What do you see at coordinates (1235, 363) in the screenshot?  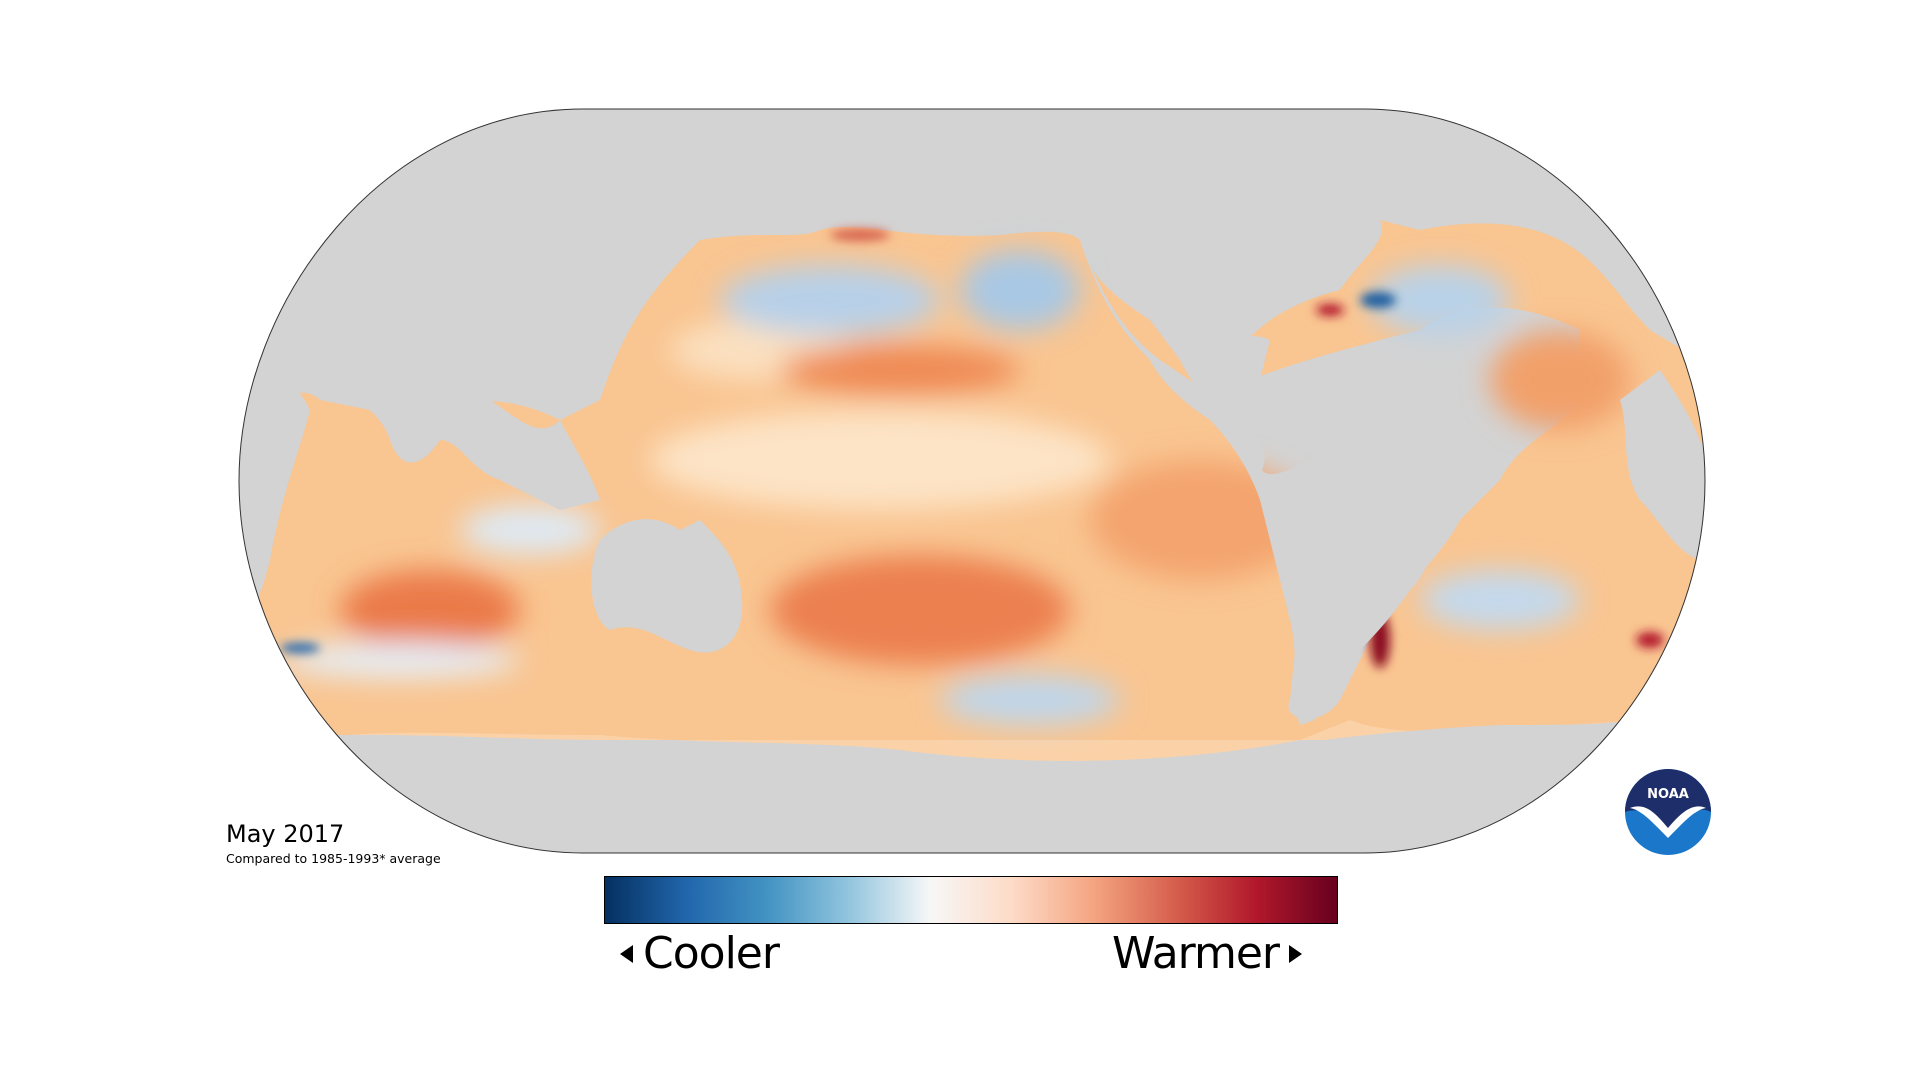 I see `north-america-east` at bounding box center [1235, 363].